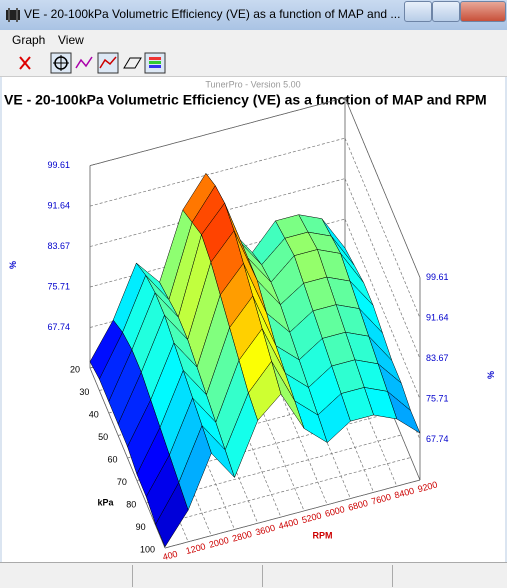 This screenshot has height=588, width=507. I want to click on trace-button, so click(84, 62).